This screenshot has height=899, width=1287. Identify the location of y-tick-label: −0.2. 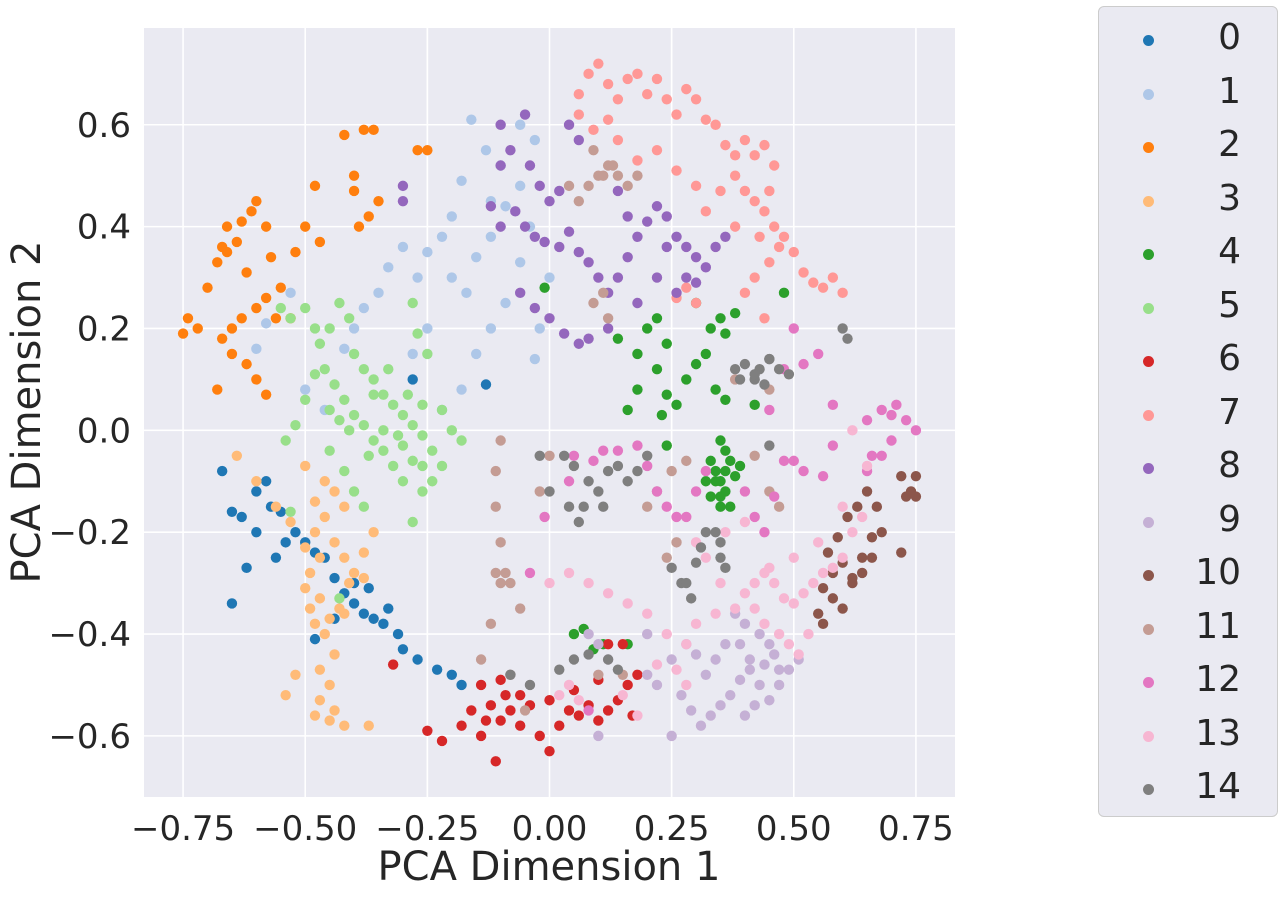
(89, 533).